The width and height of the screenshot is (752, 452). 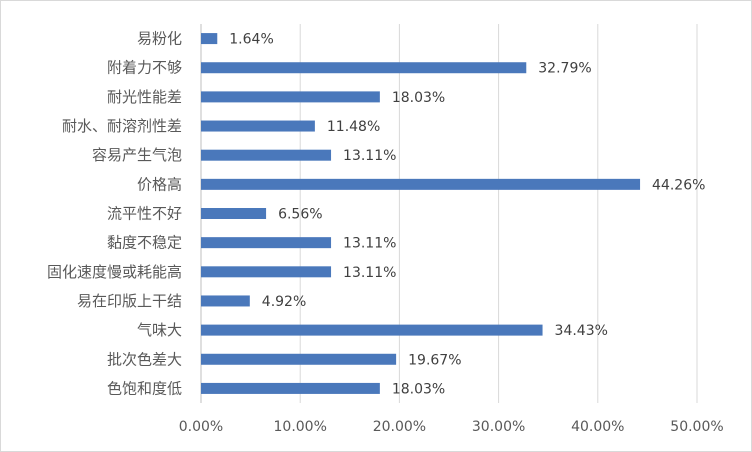 What do you see at coordinates (451, 427) in the screenshot?
I see `x-axis-tick-labels: 0.00% 10.00% 20.00% 30.00% 40.00% 50.00%` at bounding box center [451, 427].